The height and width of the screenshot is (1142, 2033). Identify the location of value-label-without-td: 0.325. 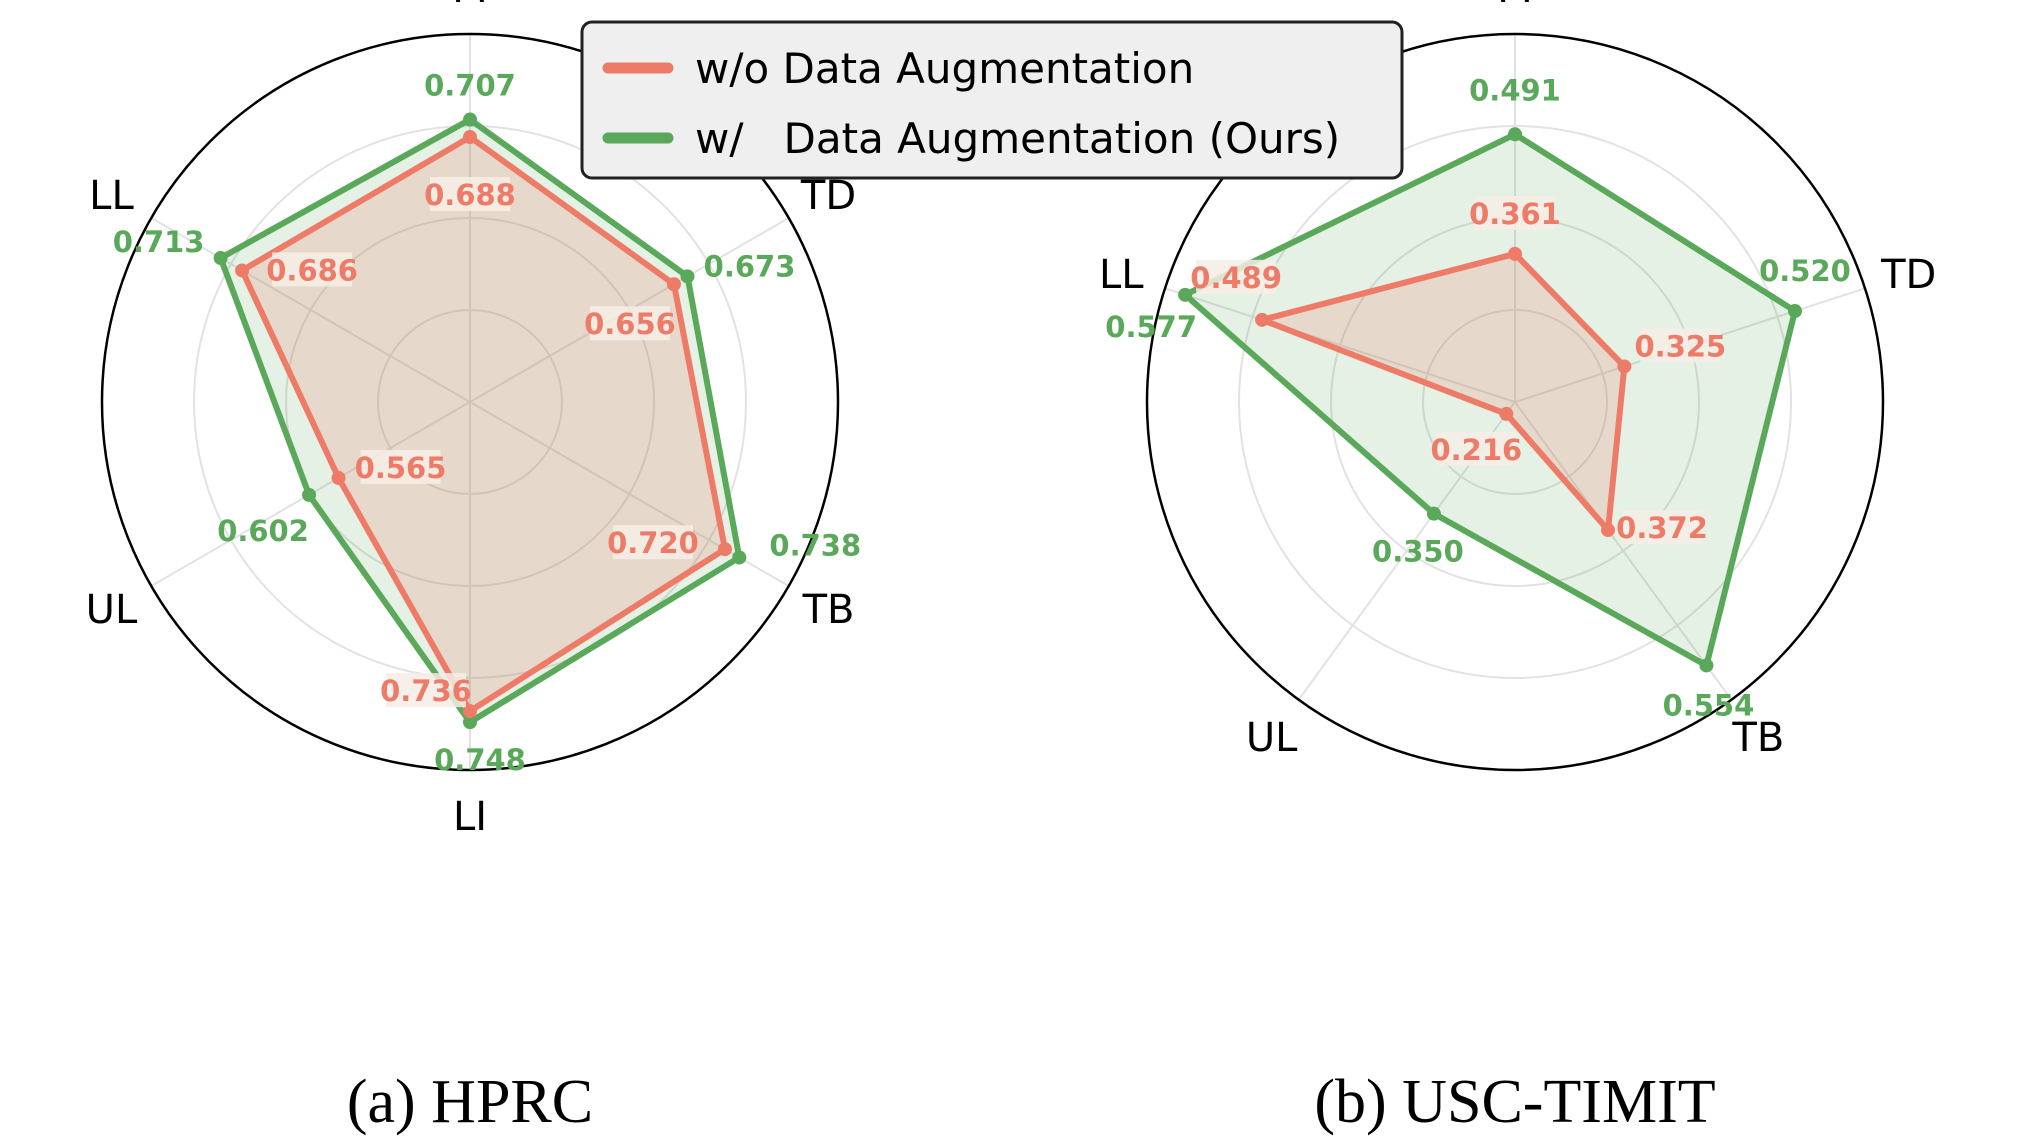
(1681, 346).